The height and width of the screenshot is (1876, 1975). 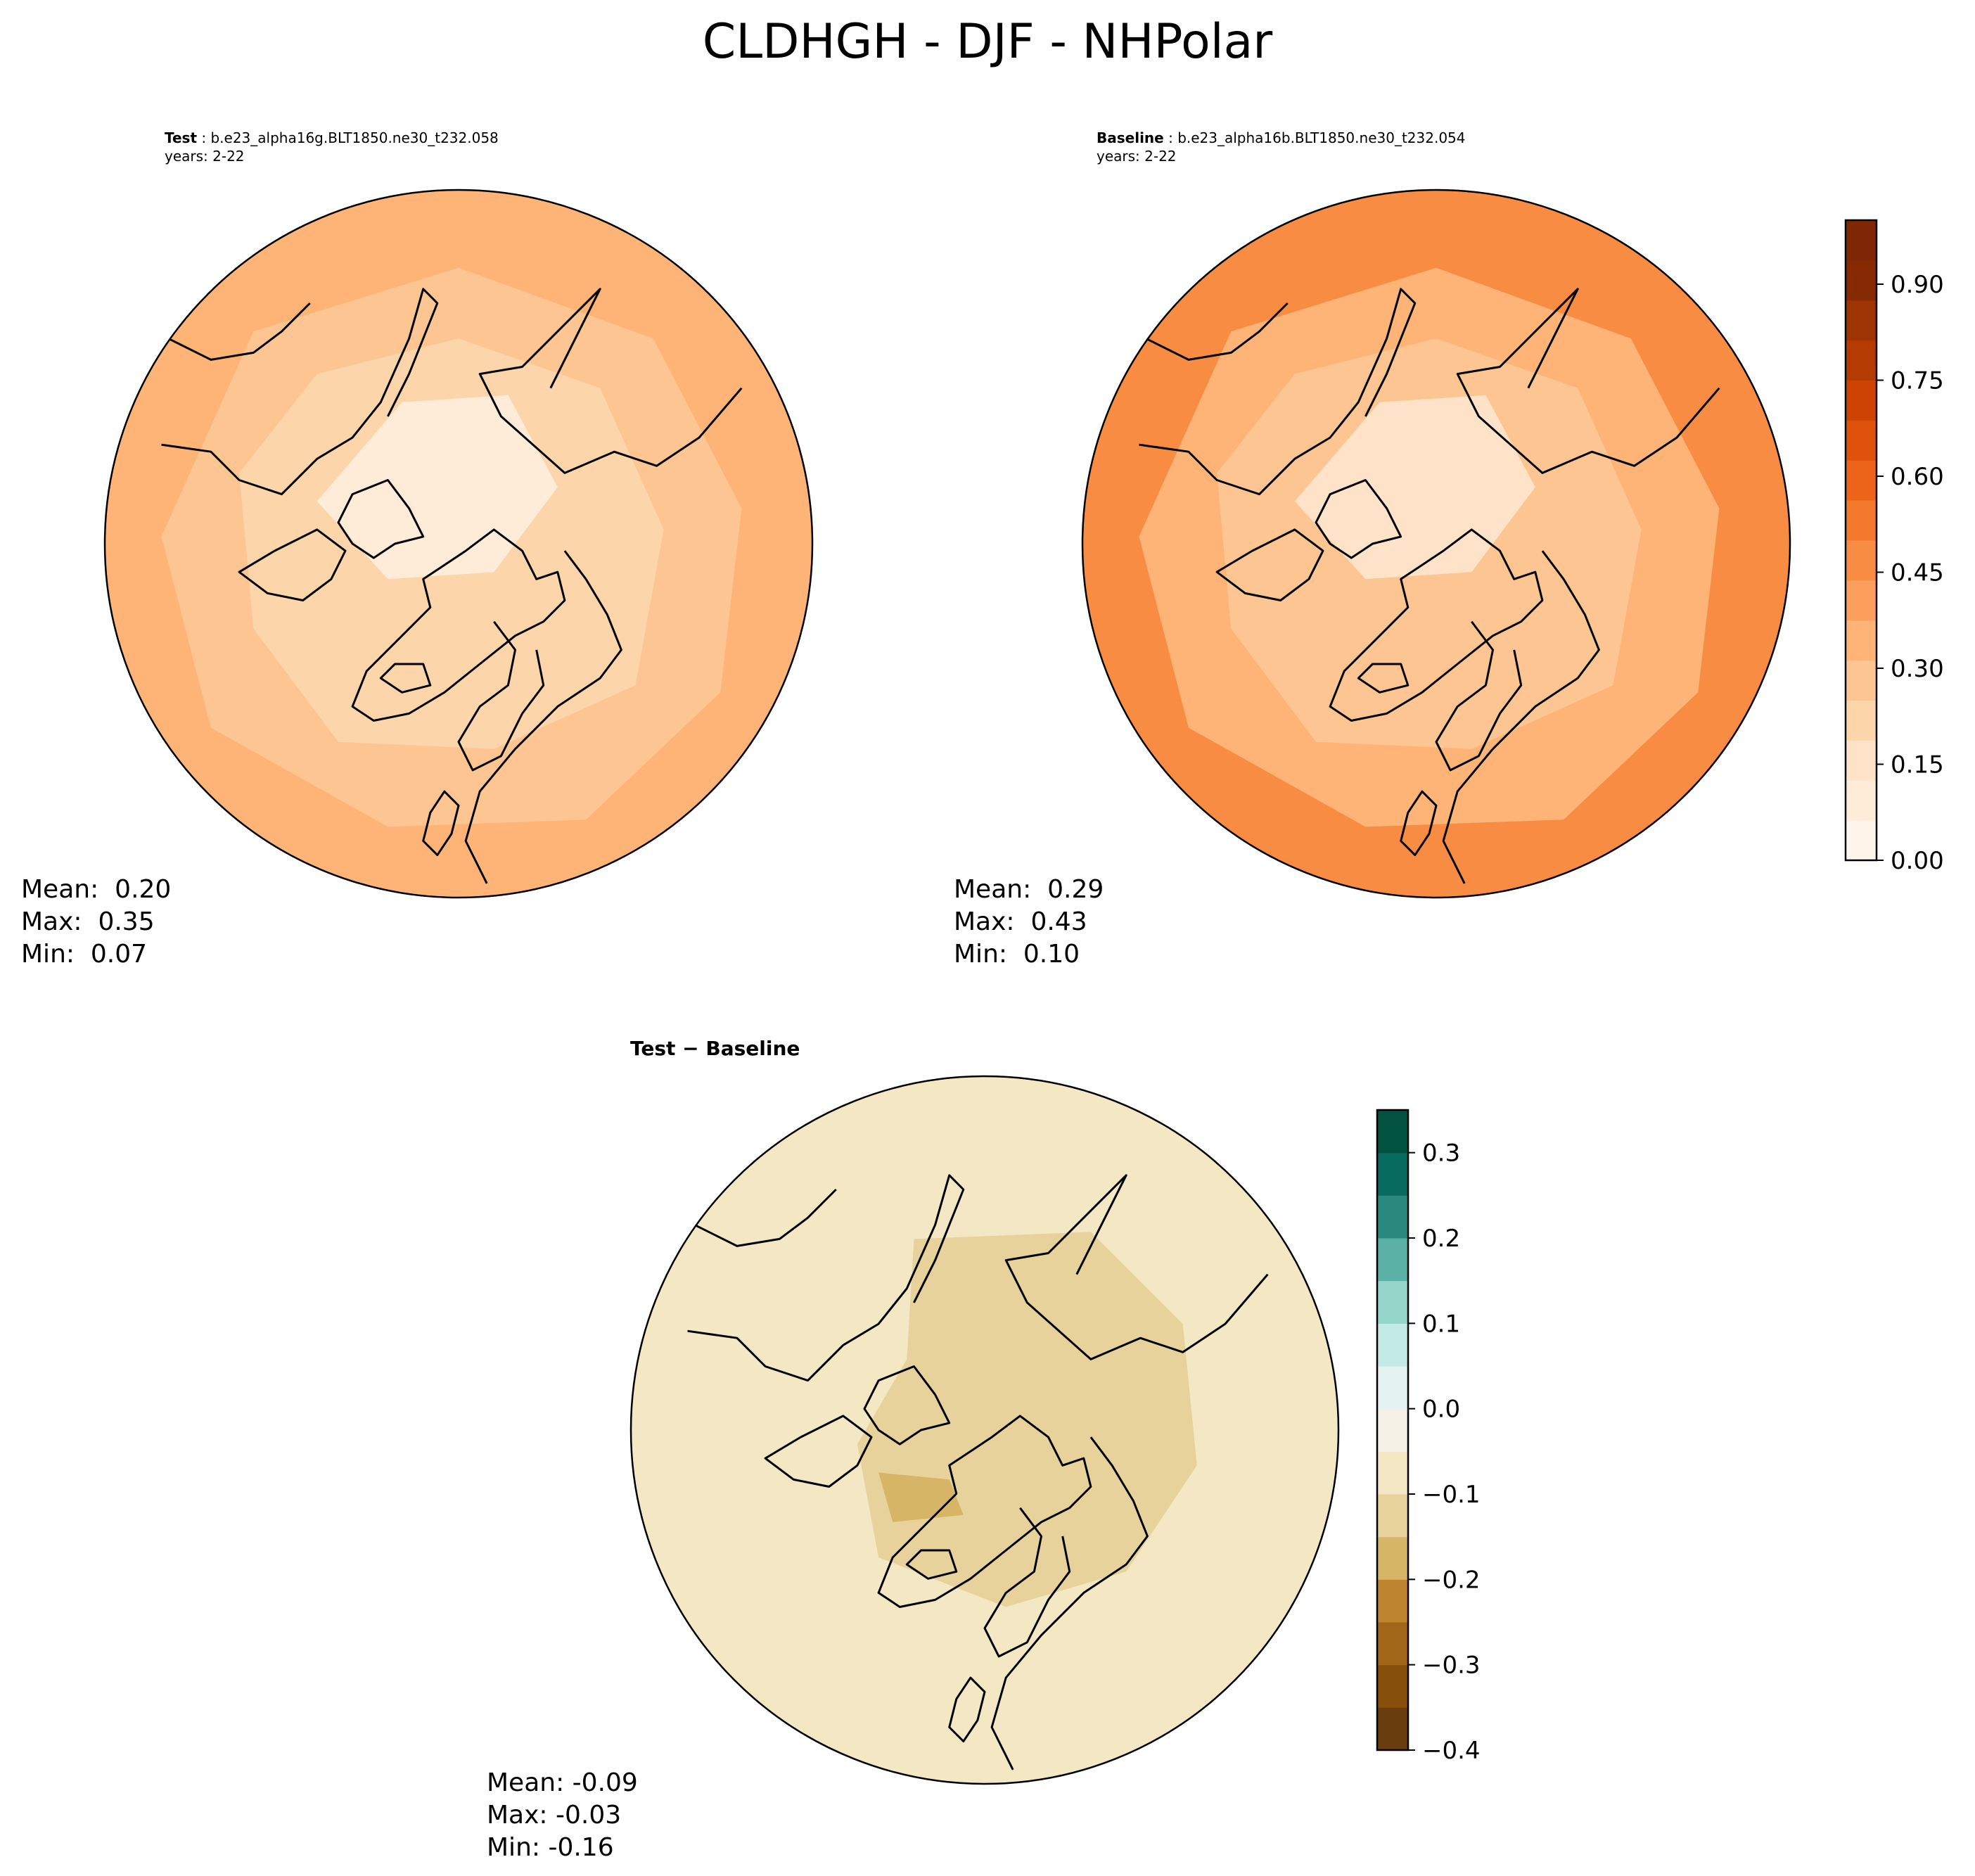 What do you see at coordinates (1029, 922) in the screenshot?
I see `baseline-stats: Mean: 0.29 Max: 0.43 Min: 0.10` at bounding box center [1029, 922].